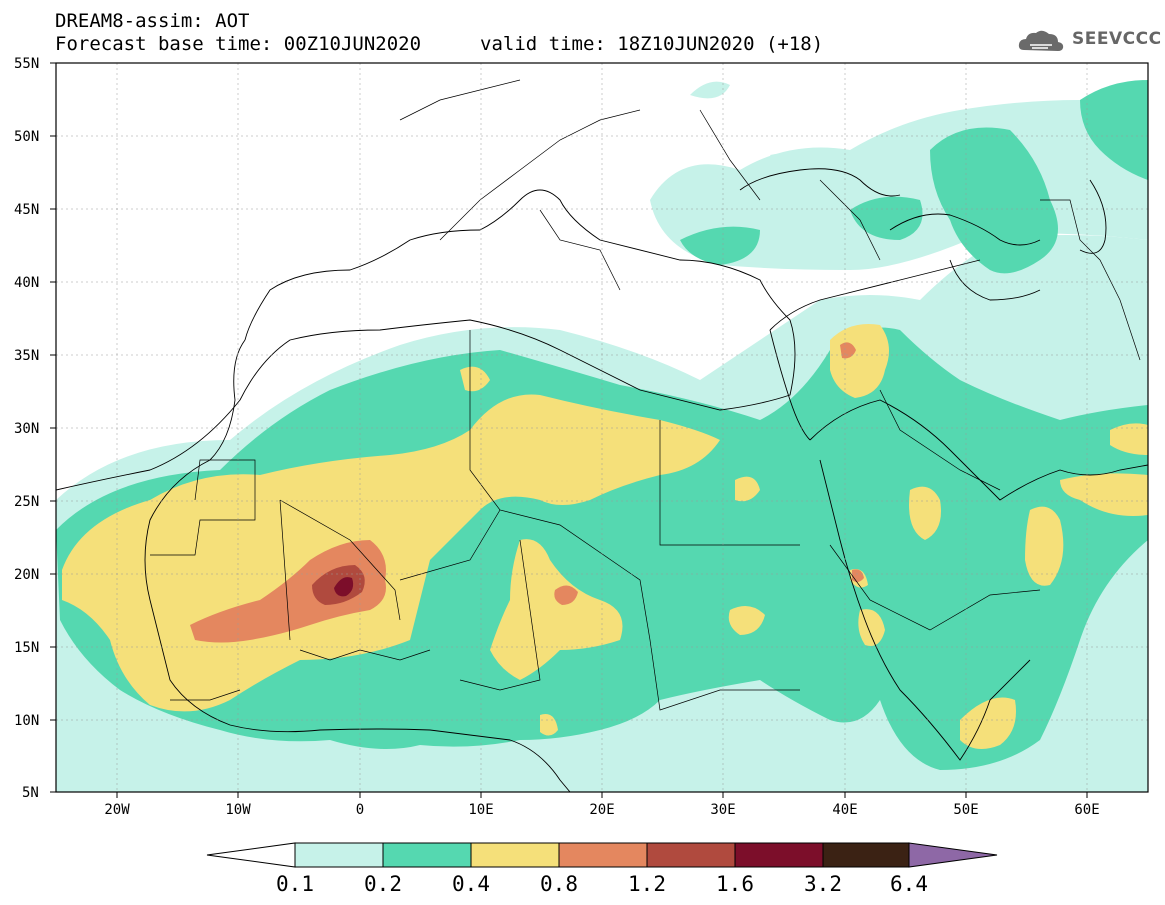 The height and width of the screenshot is (905, 1165). What do you see at coordinates (251, 855) in the screenshot?
I see `colorbar-low-arrow` at bounding box center [251, 855].